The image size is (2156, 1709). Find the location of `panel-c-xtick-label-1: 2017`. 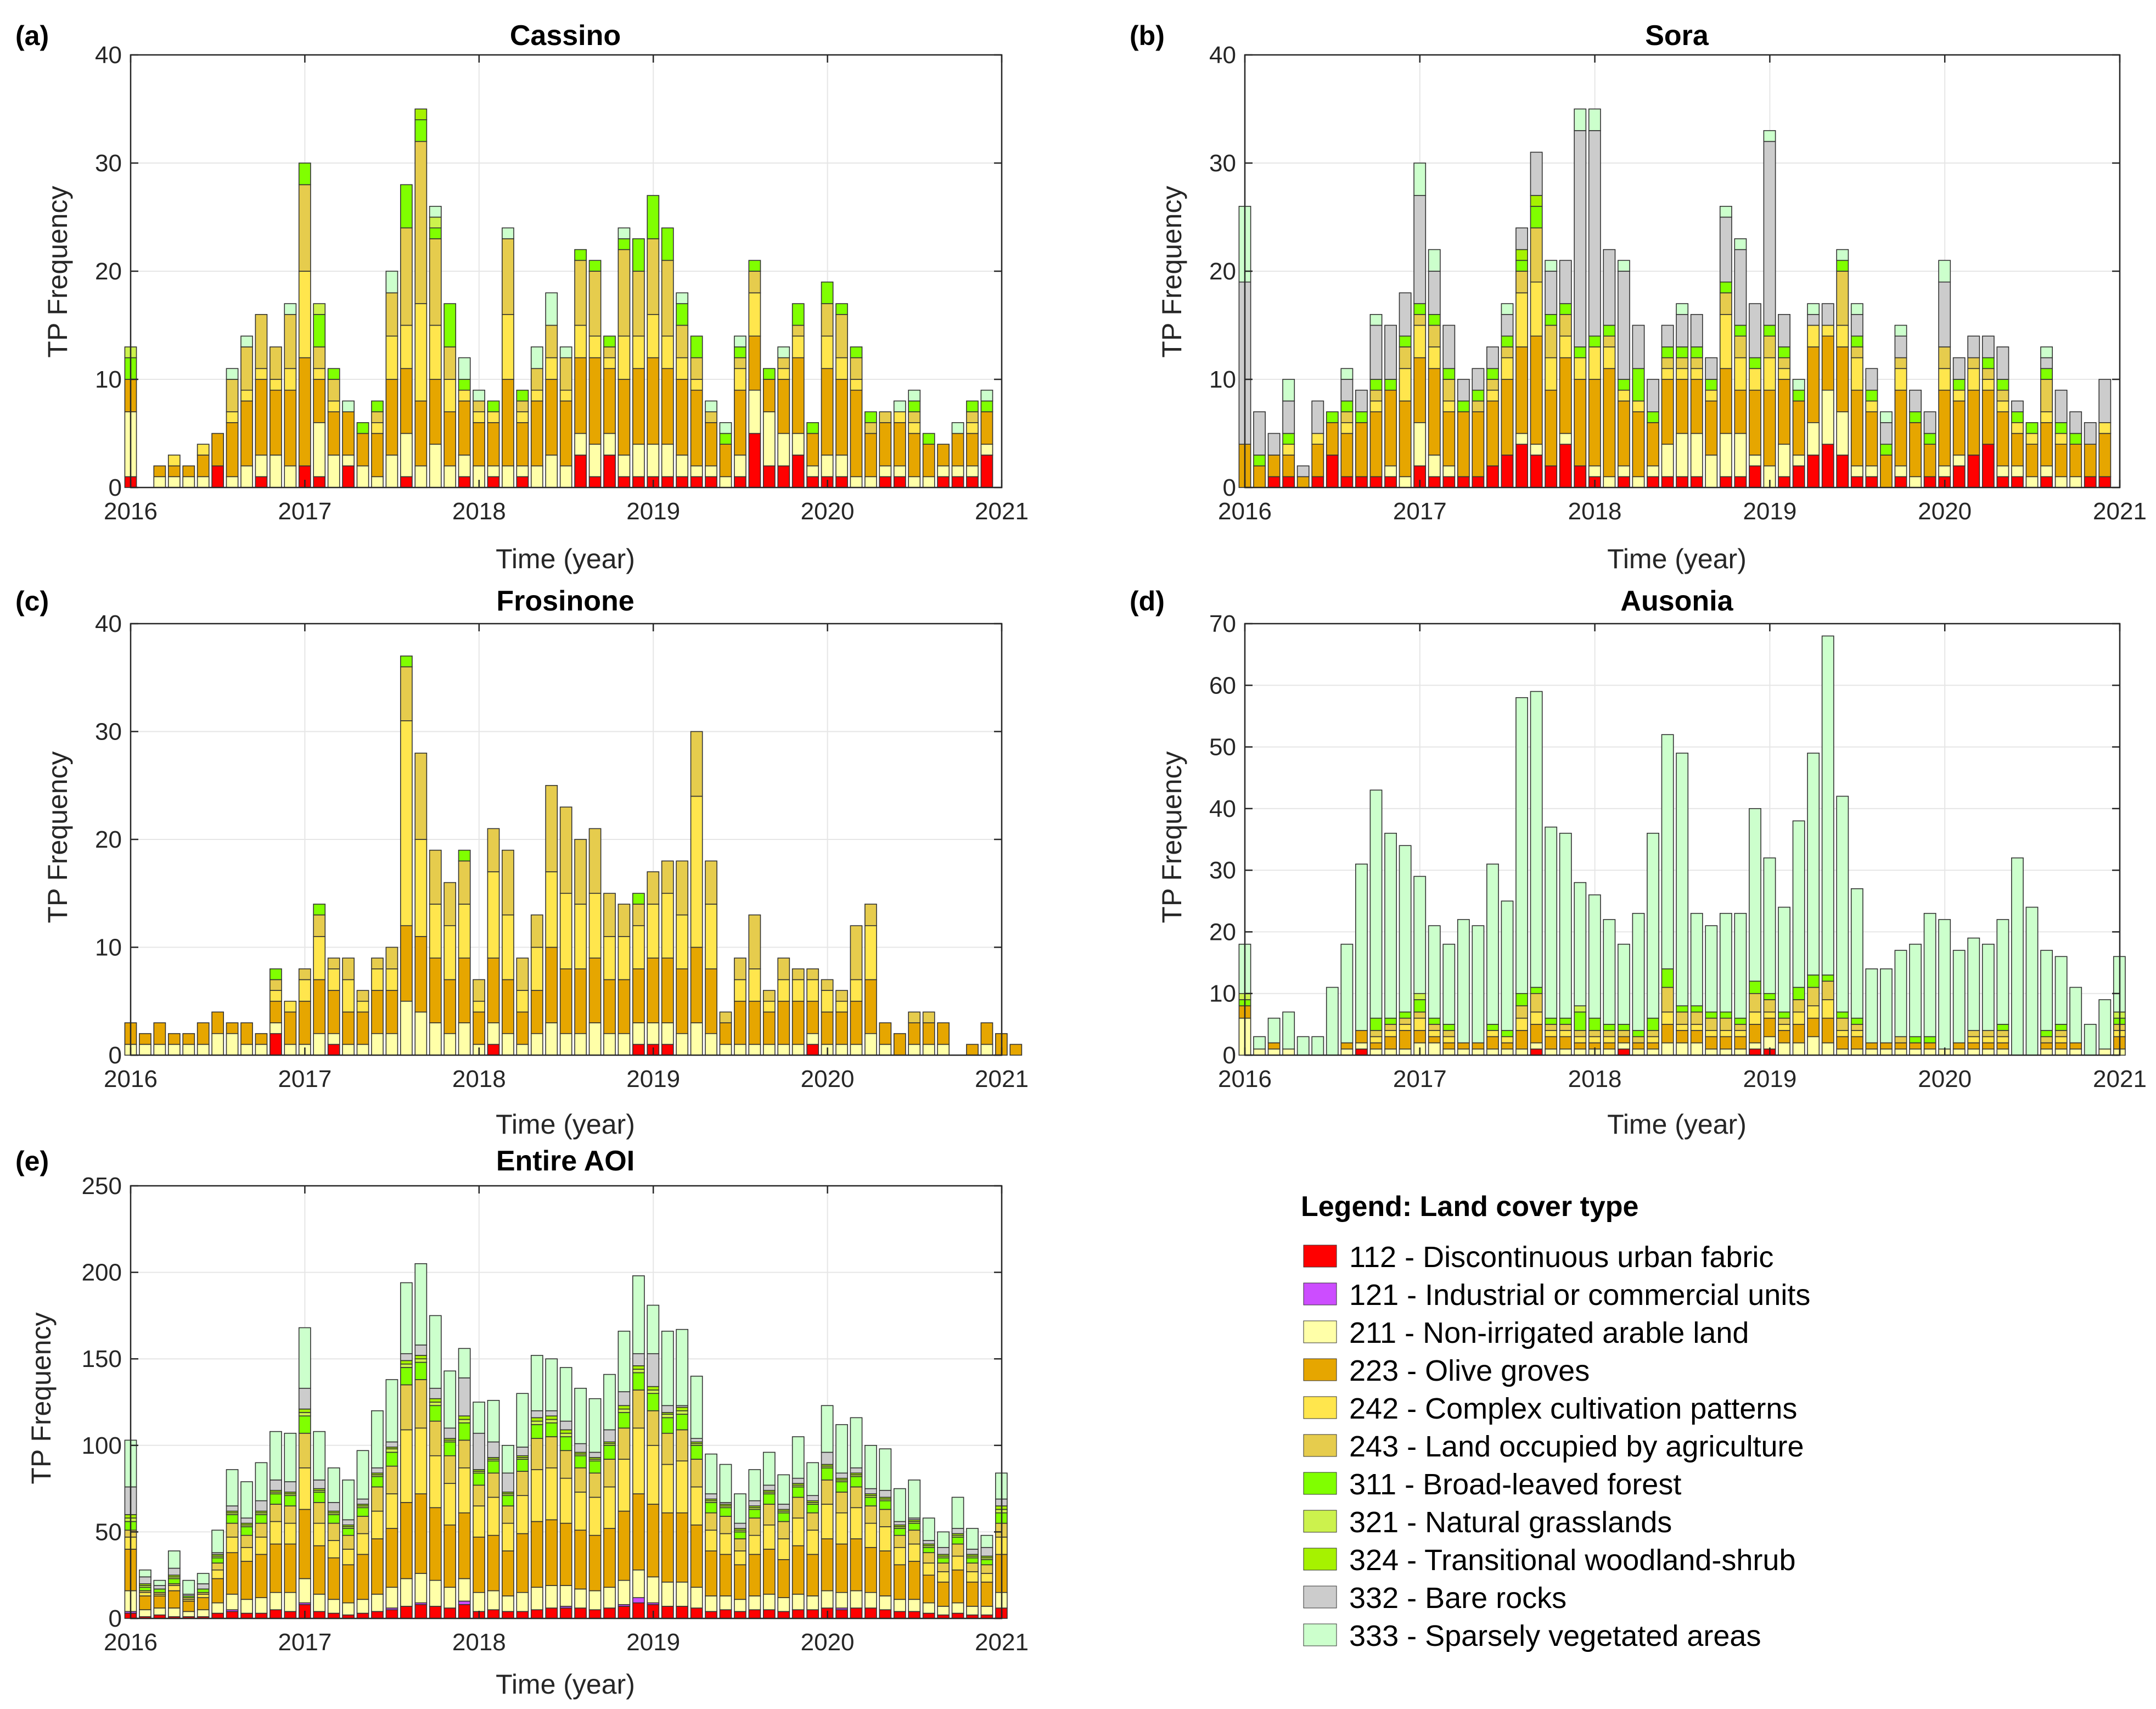

panel-c-xtick-label-1: 2017 is located at coordinates (305, 1079).